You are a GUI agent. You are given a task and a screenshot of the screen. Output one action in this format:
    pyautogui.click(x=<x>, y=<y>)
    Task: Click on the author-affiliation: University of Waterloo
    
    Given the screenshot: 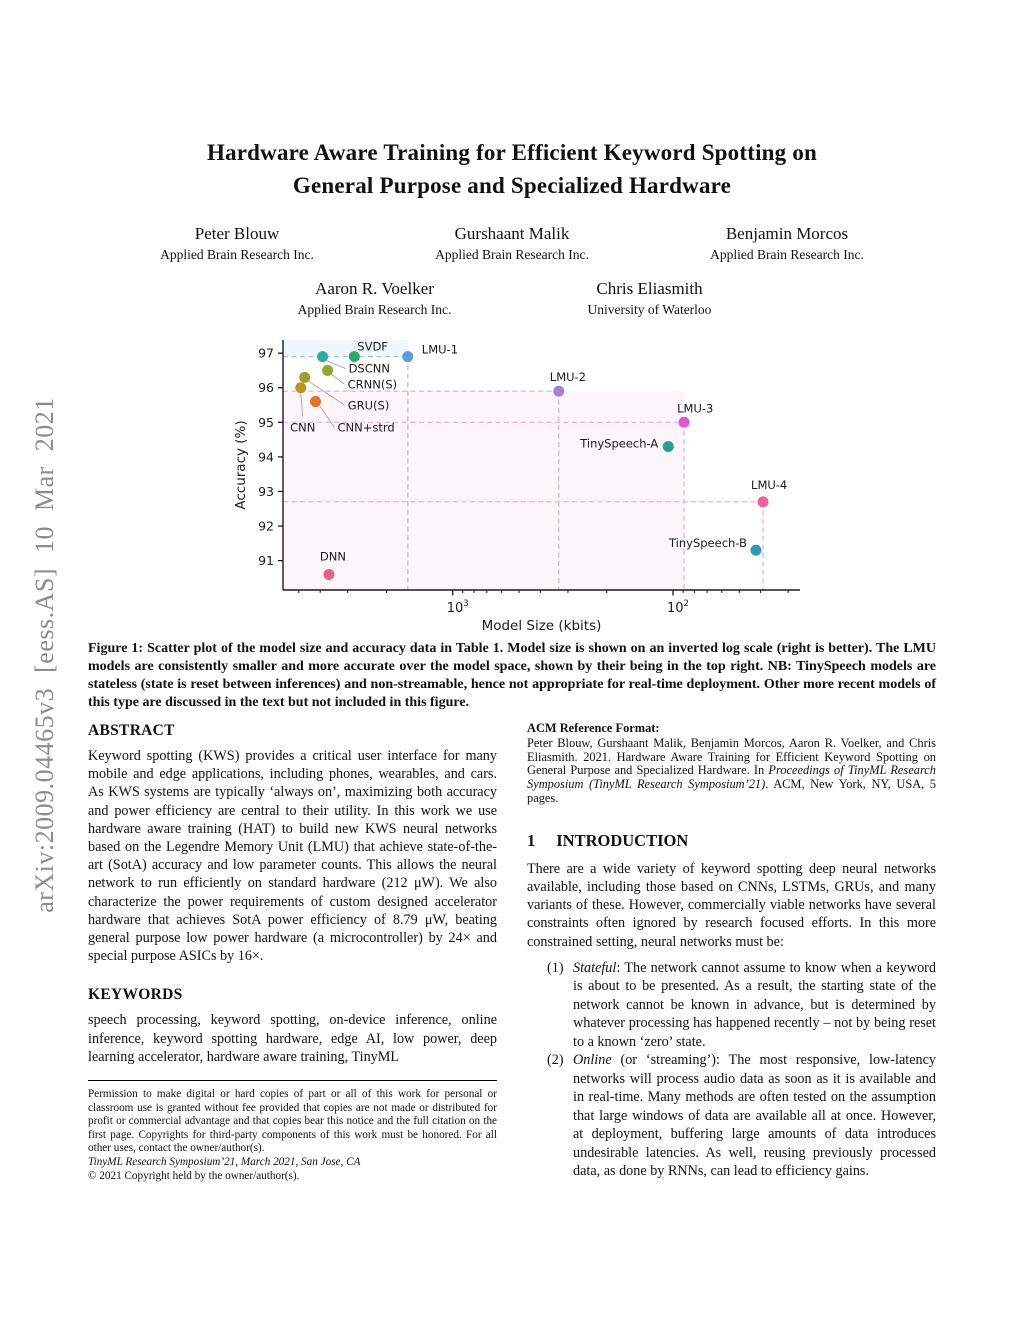 What is the action you would take?
    pyautogui.click(x=649, y=309)
    